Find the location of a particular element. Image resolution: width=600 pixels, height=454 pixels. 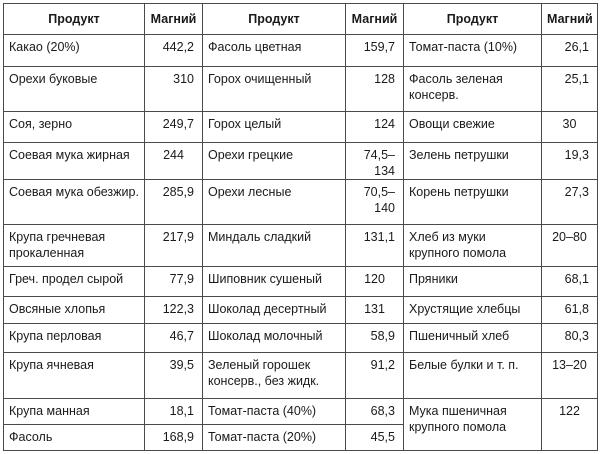

product-cell: Соевая мука жирная is located at coordinates (74, 161).